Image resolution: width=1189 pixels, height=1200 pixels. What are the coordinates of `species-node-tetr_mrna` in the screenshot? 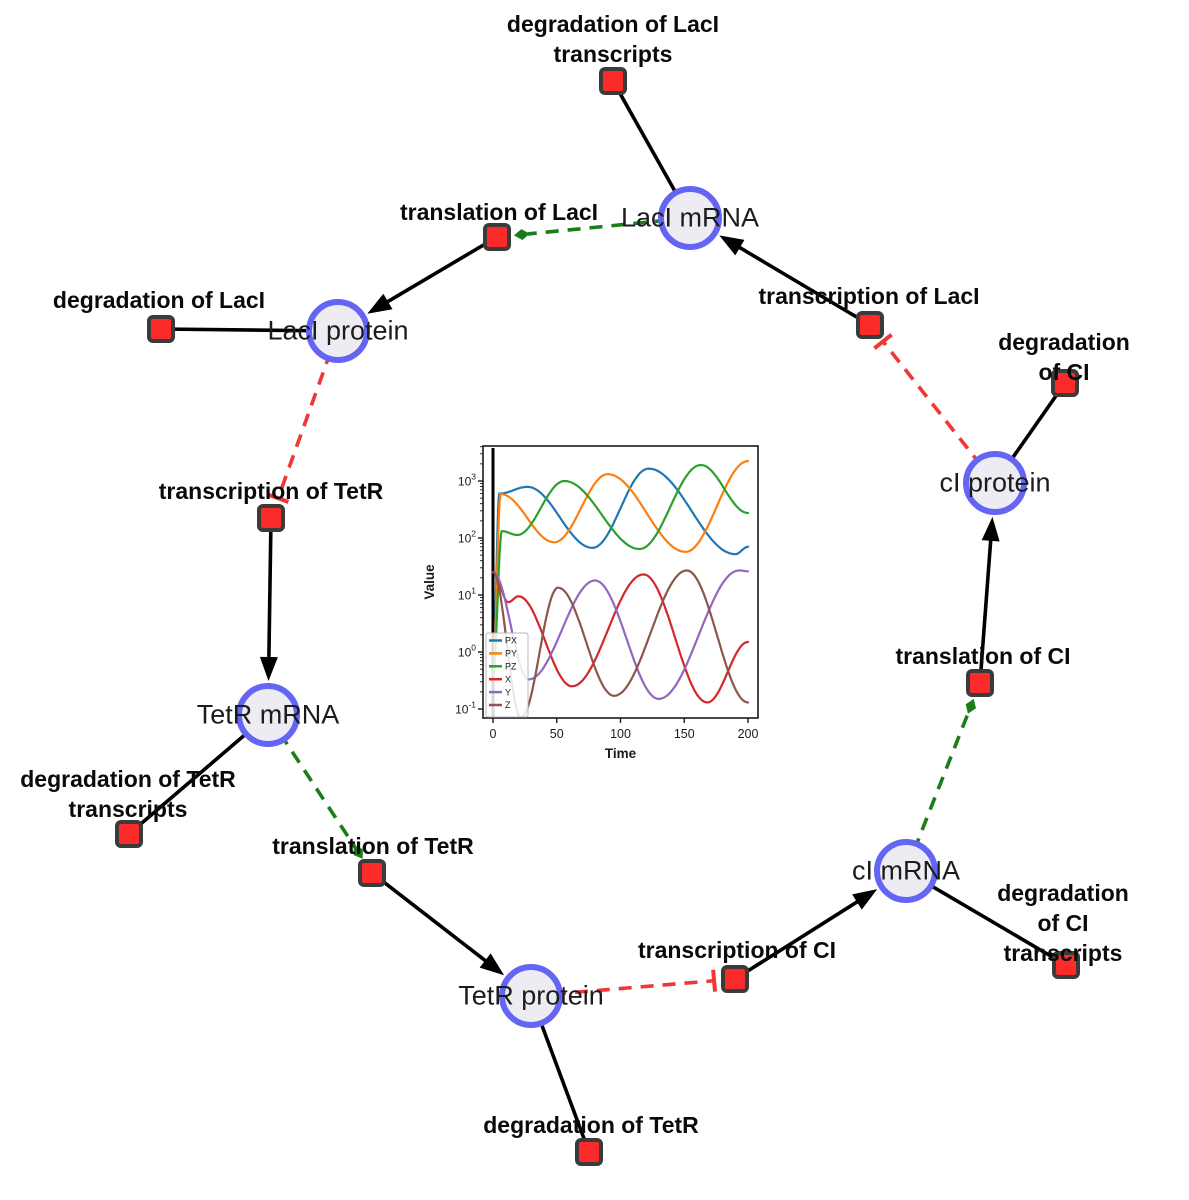 It's located at (268, 715).